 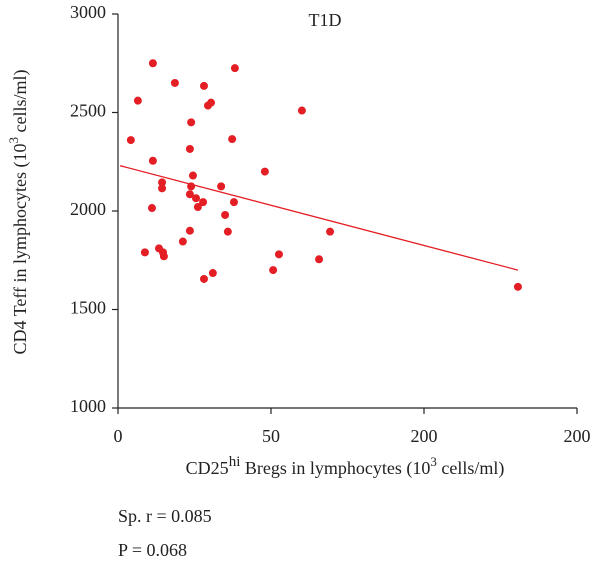 What do you see at coordinates (18, 211) in the screenshot?
I see `y-axis-label: CD4 Teff in lymphocytes (103 cells/ml)` at bounding box center [18, 211].